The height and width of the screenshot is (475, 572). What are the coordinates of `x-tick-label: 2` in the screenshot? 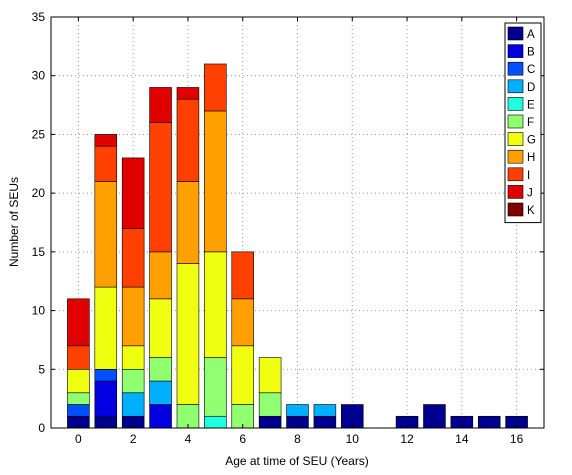 It's located at (133, 439).